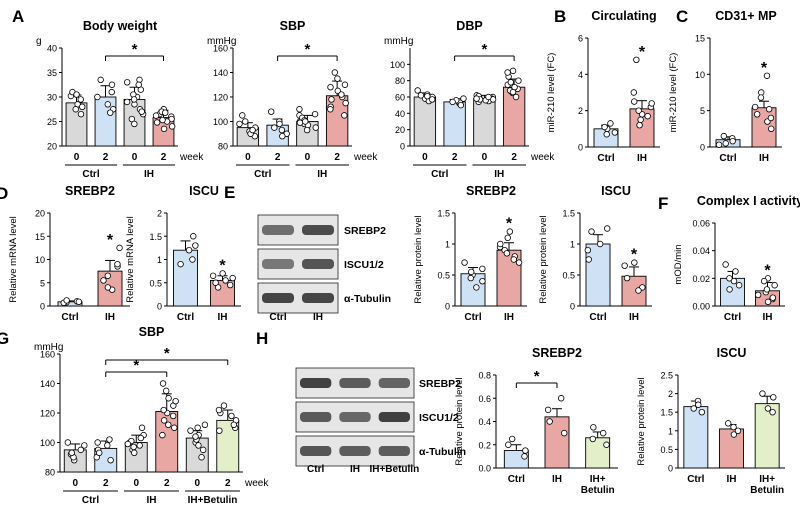 This screenshot has width=800, height=510. What do you see at coordinates (394, 469) in the screenshot?
I see `blot-lane-label: IH+Betulin` at bounding box center [394, 469].